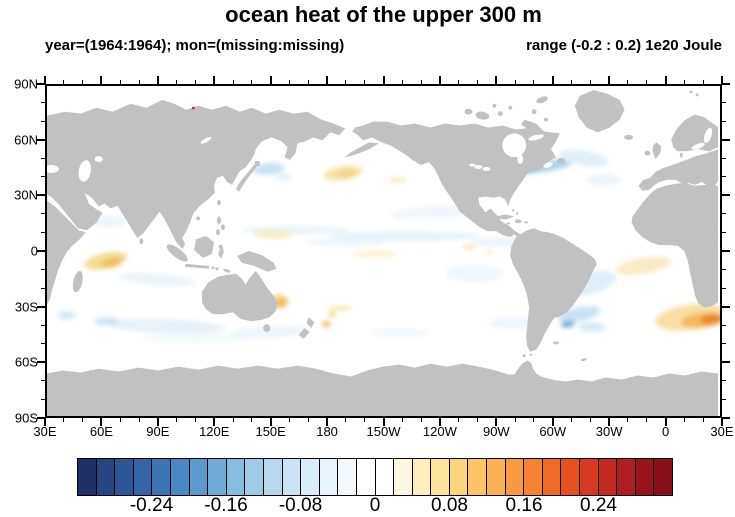  Describe the element at coordinates (624, 45) in the screenshot. I see `subtitle-right: range (-0.2 : 0.2) 1e20 Joule` at that location.